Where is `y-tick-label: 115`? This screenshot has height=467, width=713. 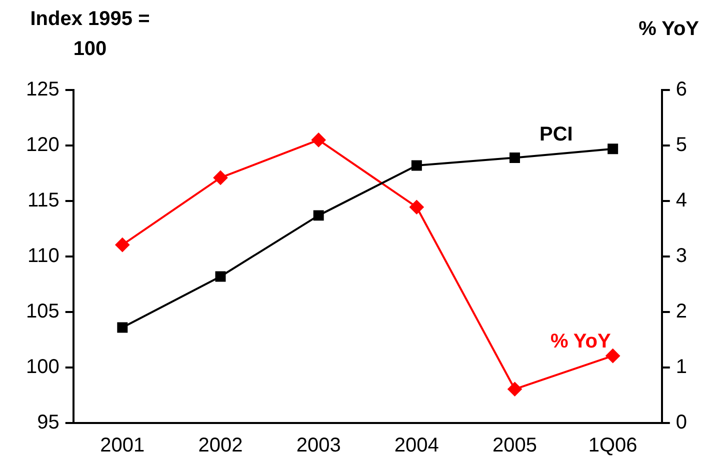
y-tick-label: 115 is located at coordinates (43, 201).